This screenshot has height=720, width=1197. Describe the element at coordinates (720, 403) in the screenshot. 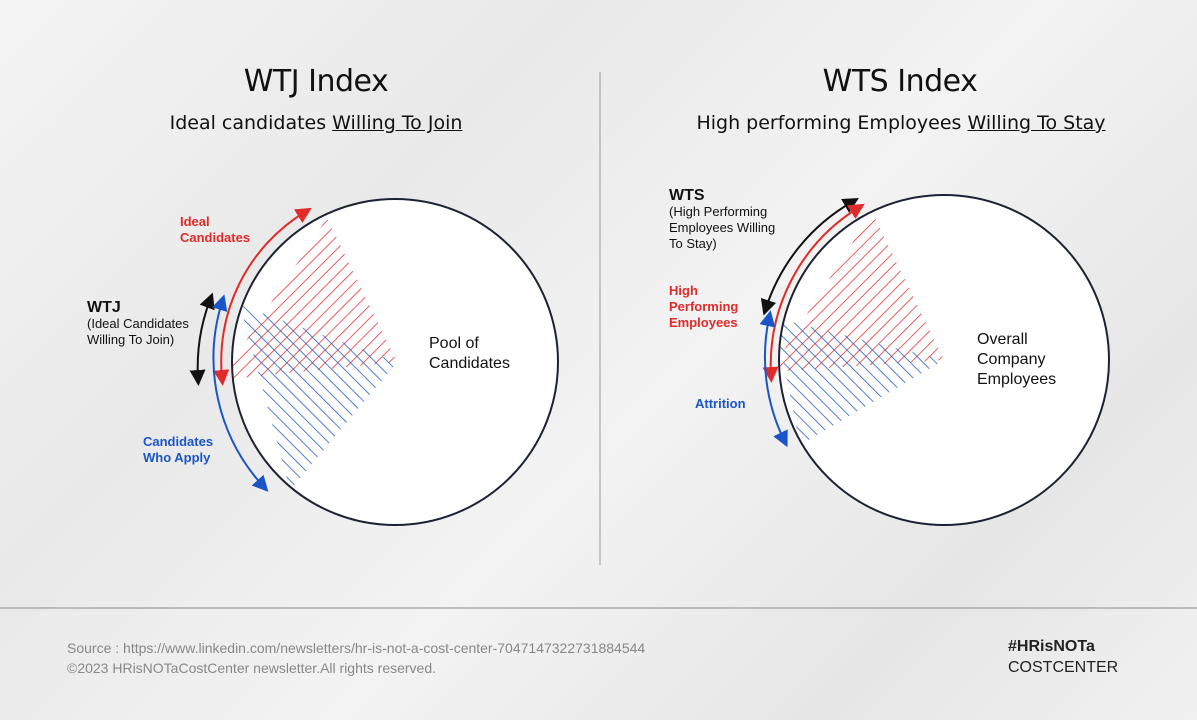

I see `attrition-label: Attrition` at that location.